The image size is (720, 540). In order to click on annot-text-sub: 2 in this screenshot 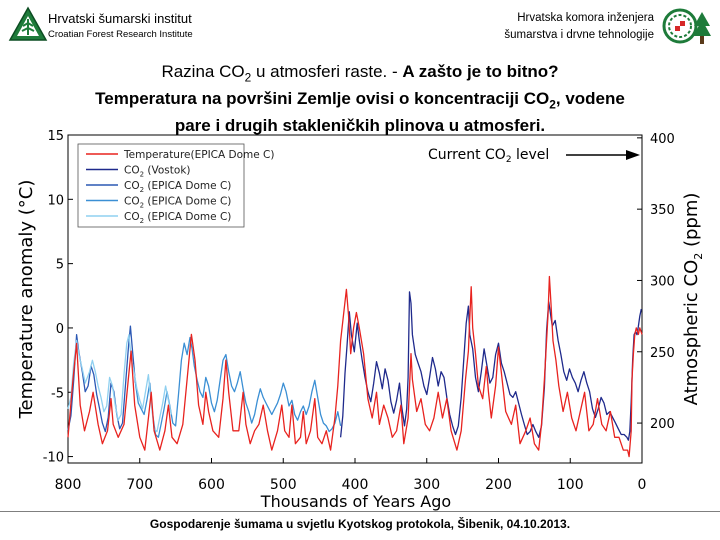, I will do `click(509, 160)`.